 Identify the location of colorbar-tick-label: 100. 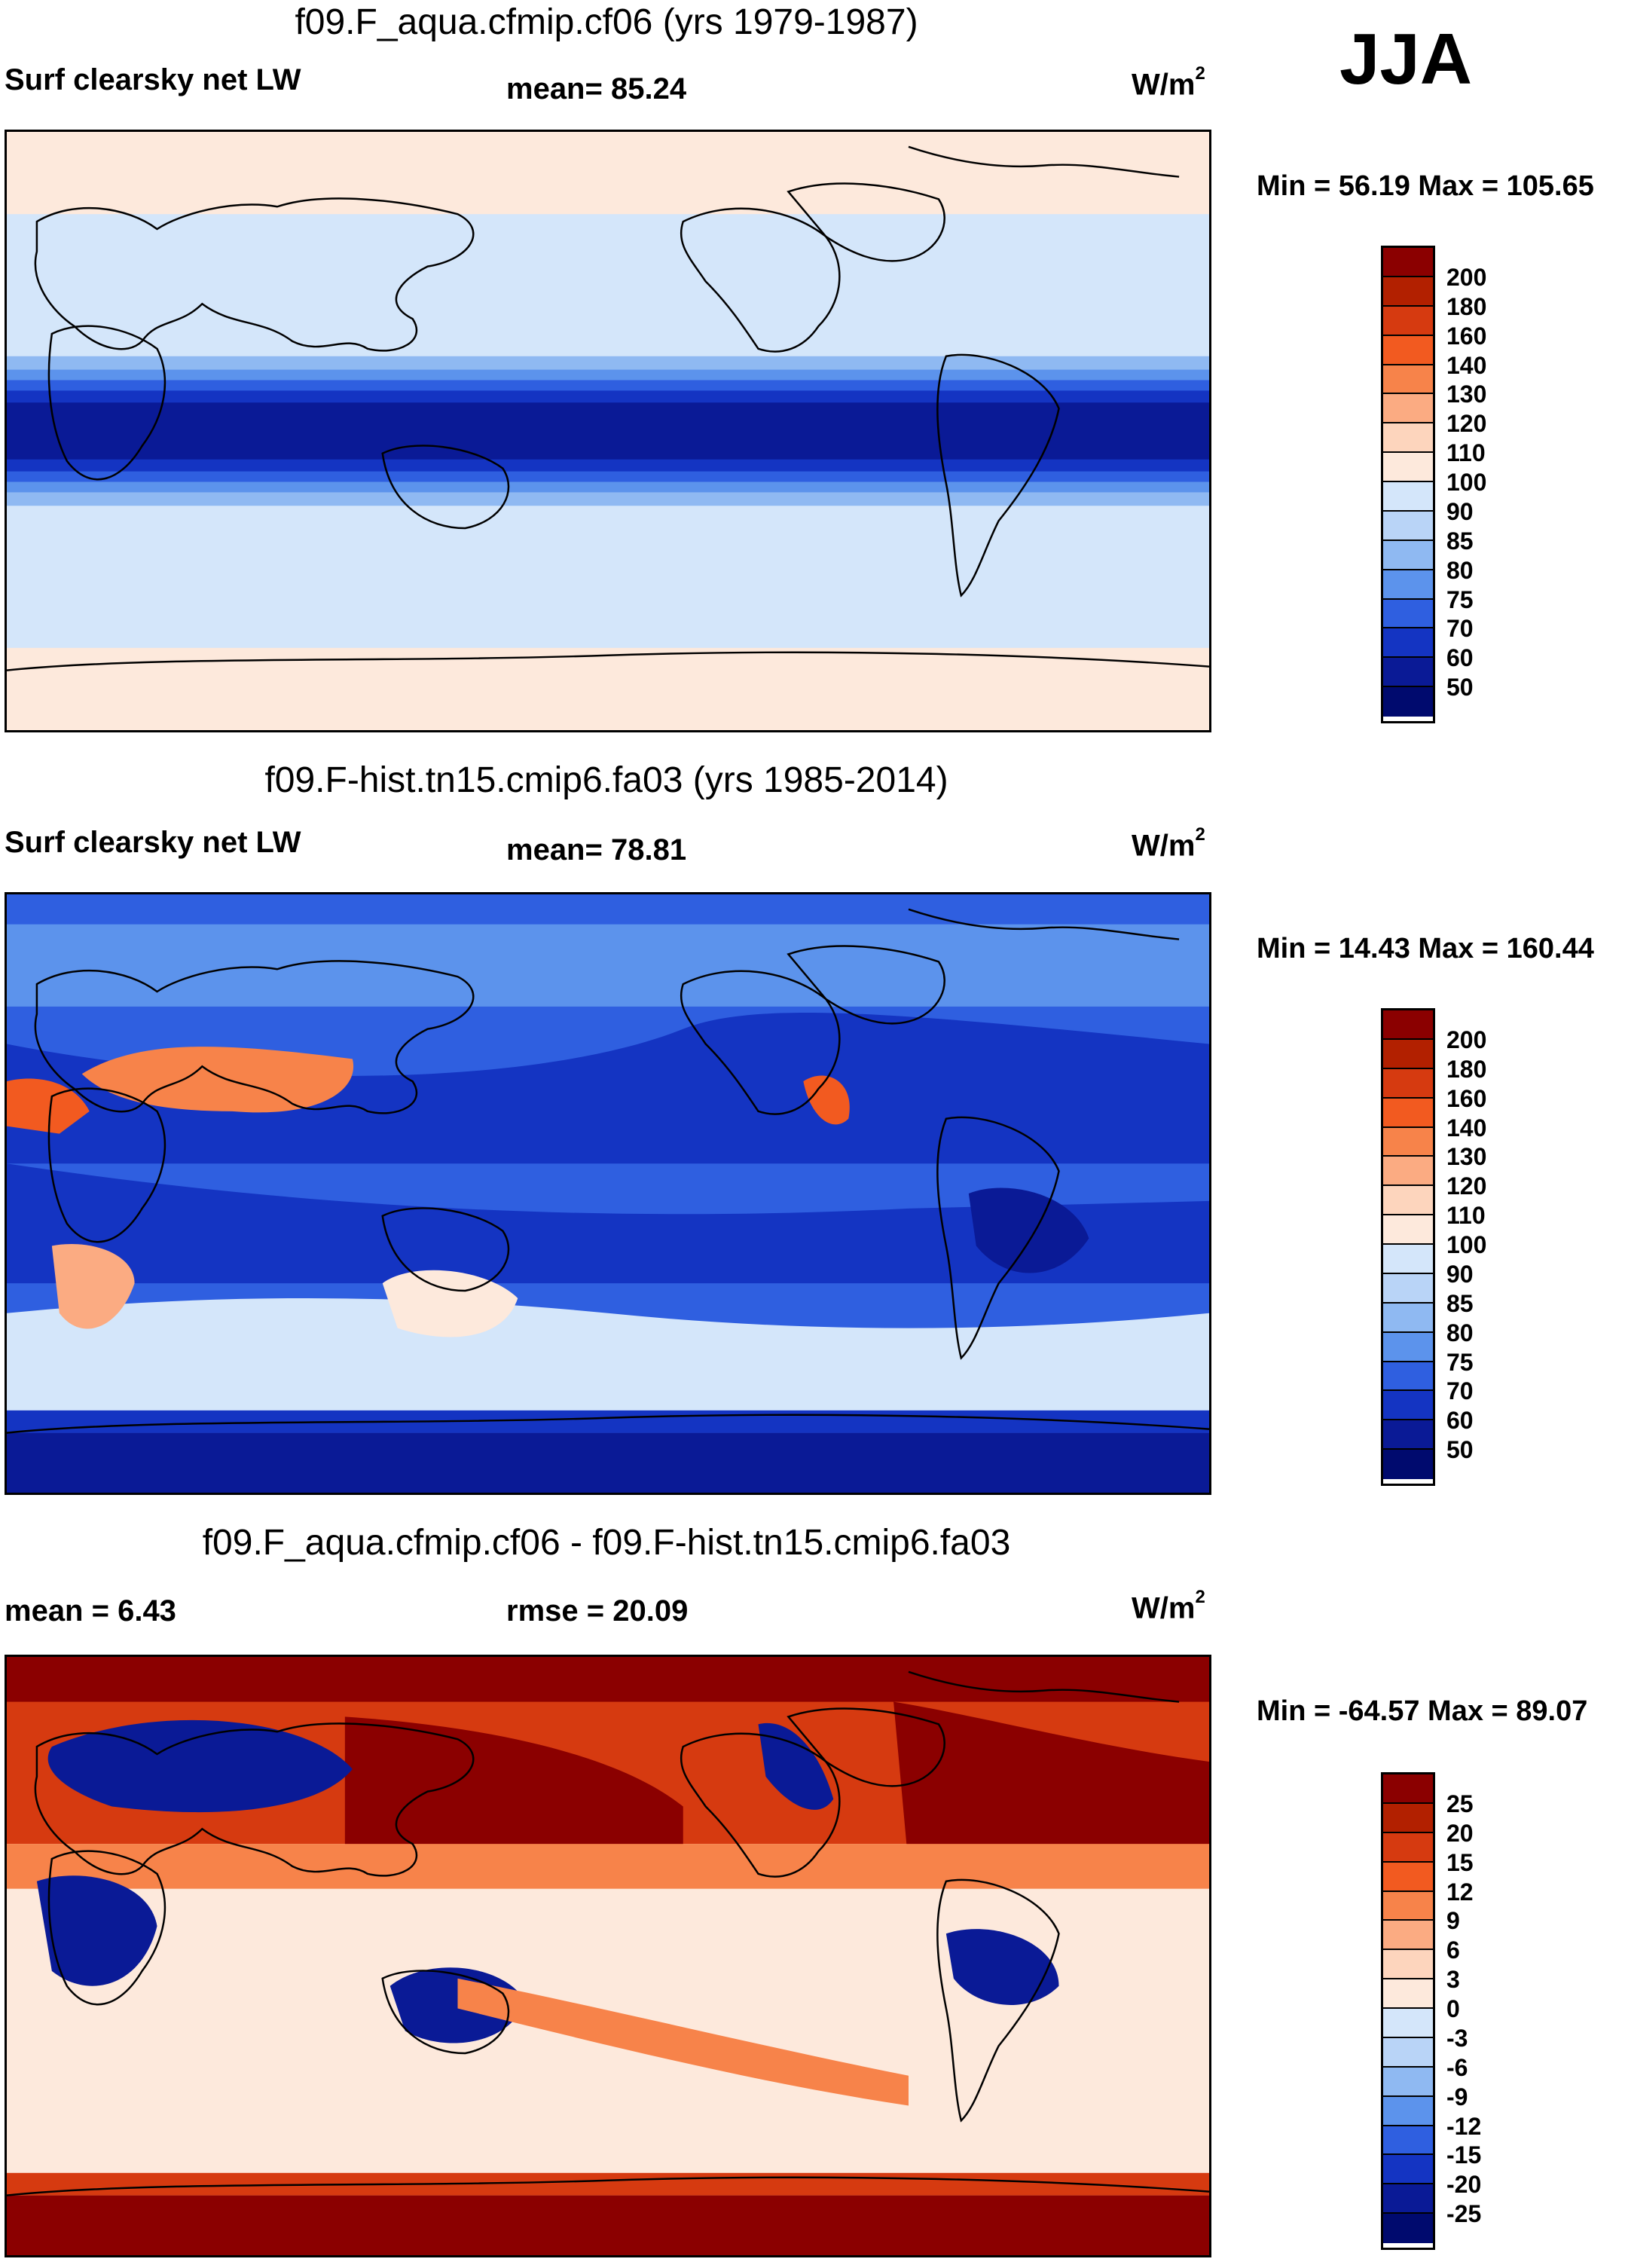
(1466, 482).